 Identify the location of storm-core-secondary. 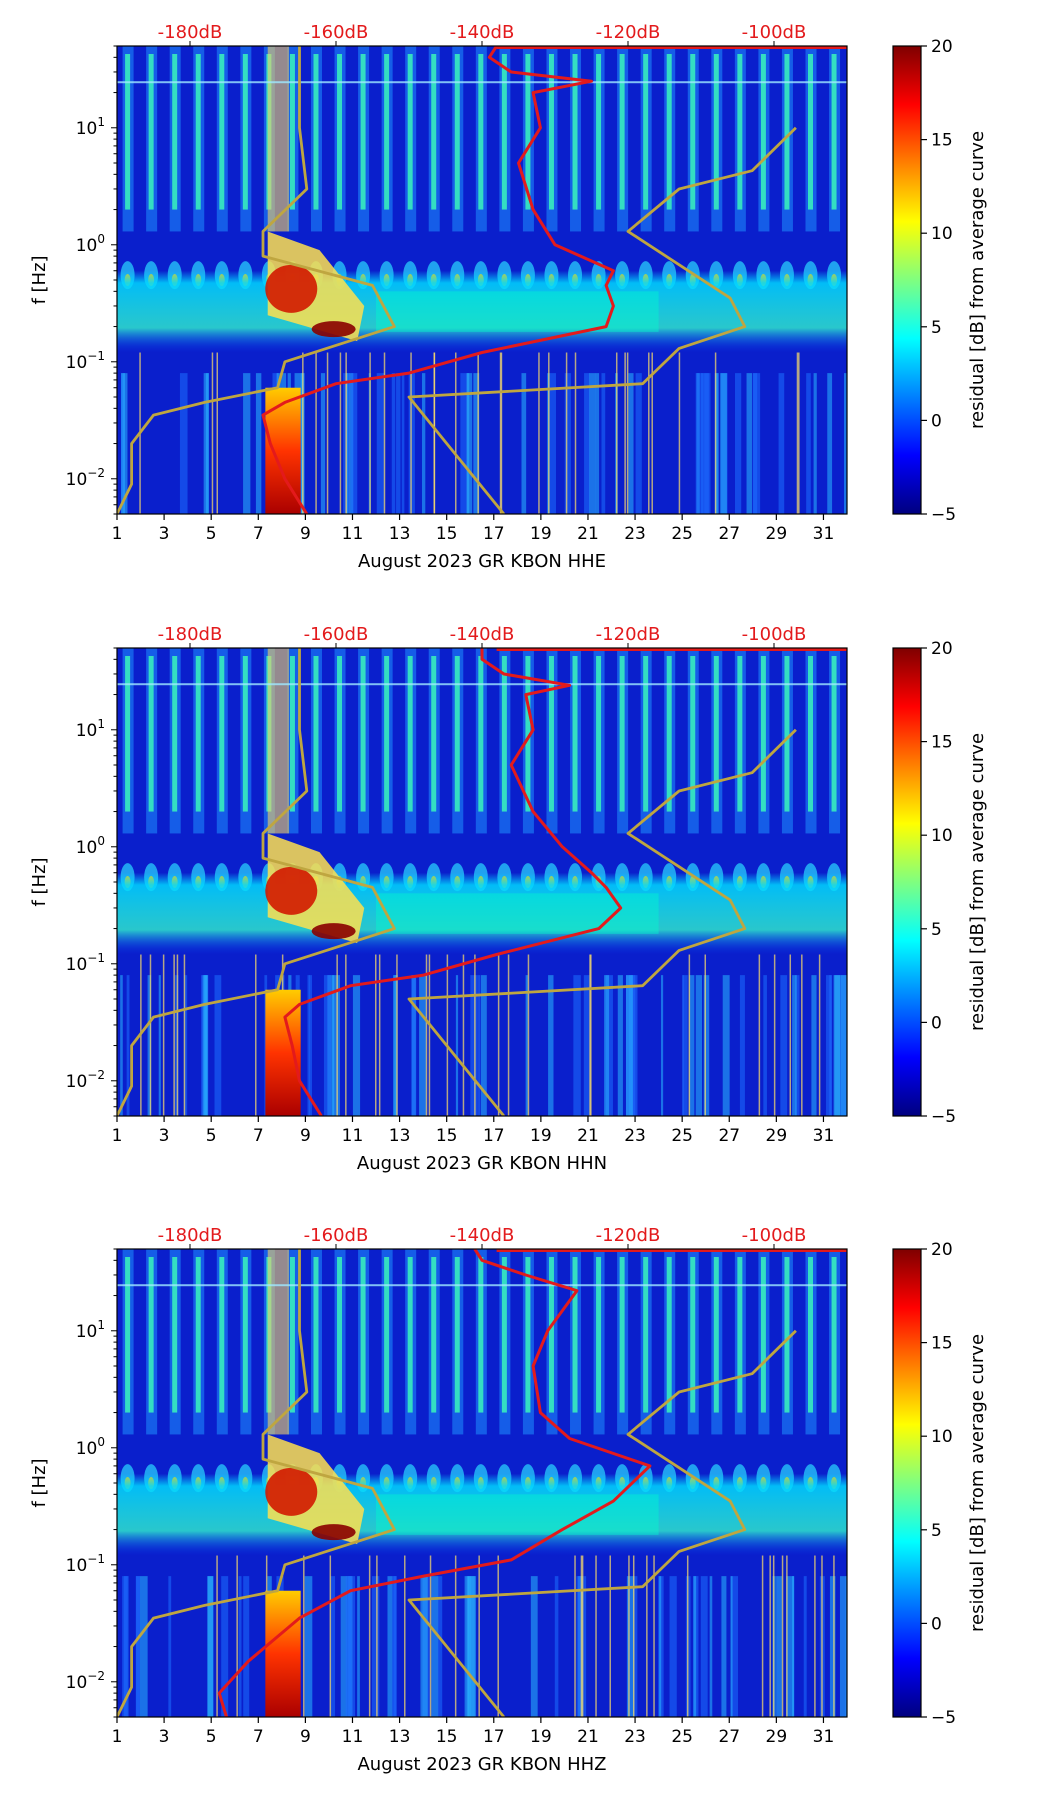
(333, 931).